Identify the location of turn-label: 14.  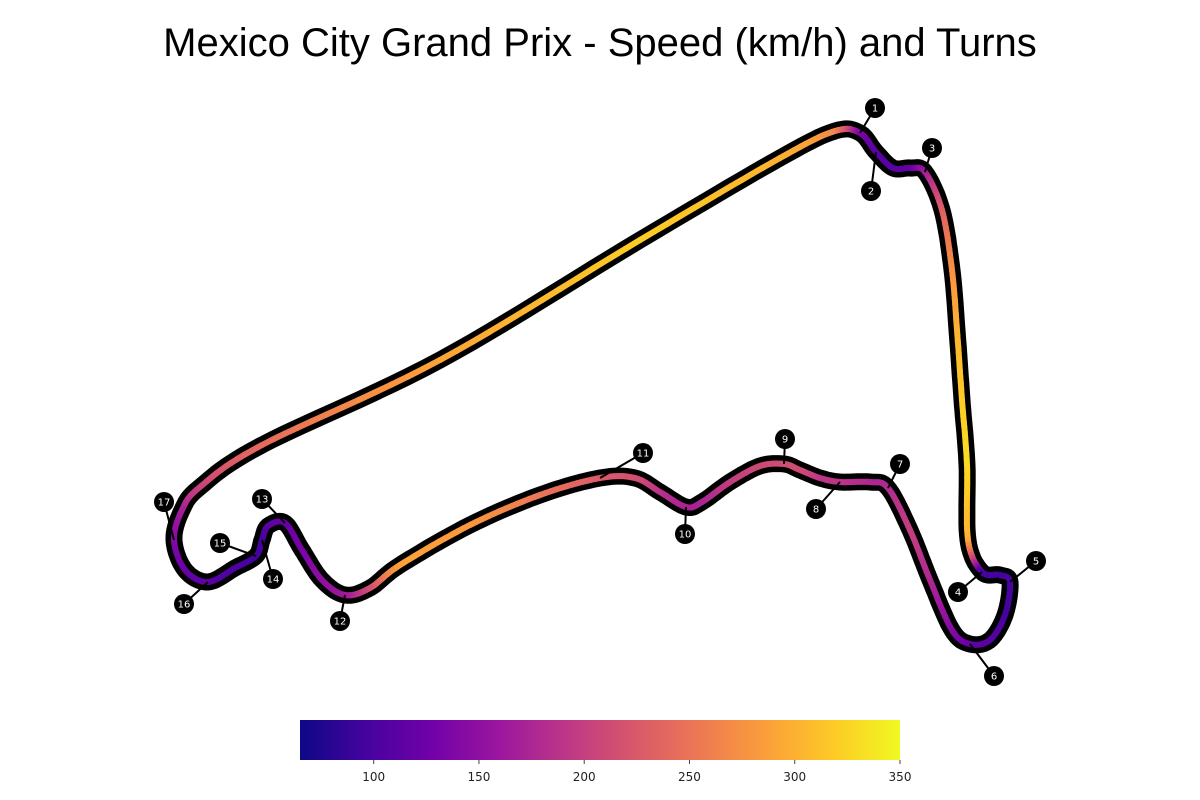
(273, 580).